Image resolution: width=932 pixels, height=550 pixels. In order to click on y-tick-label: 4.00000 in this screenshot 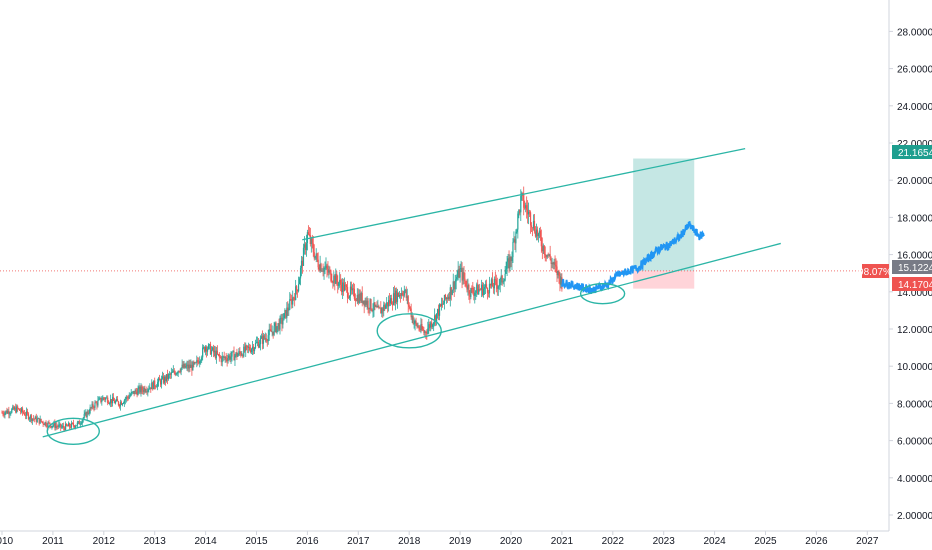, I will do `click(914, 479)`.